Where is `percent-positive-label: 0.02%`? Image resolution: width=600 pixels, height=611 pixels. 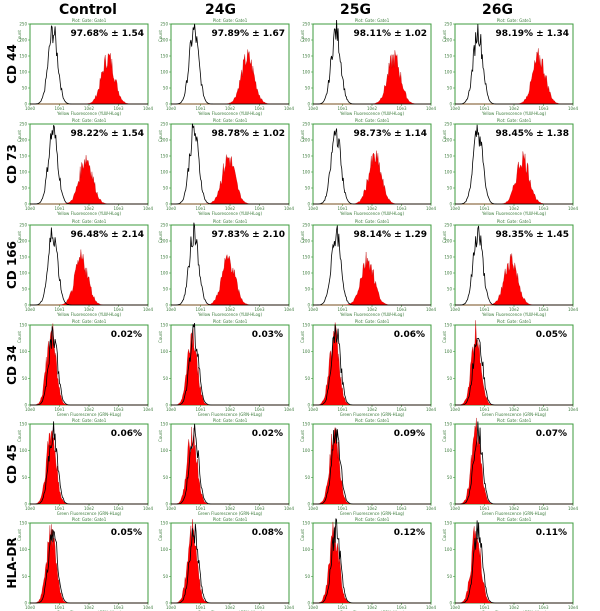 percent-positive-label: 0.02% is located at coordinates (267, 434).